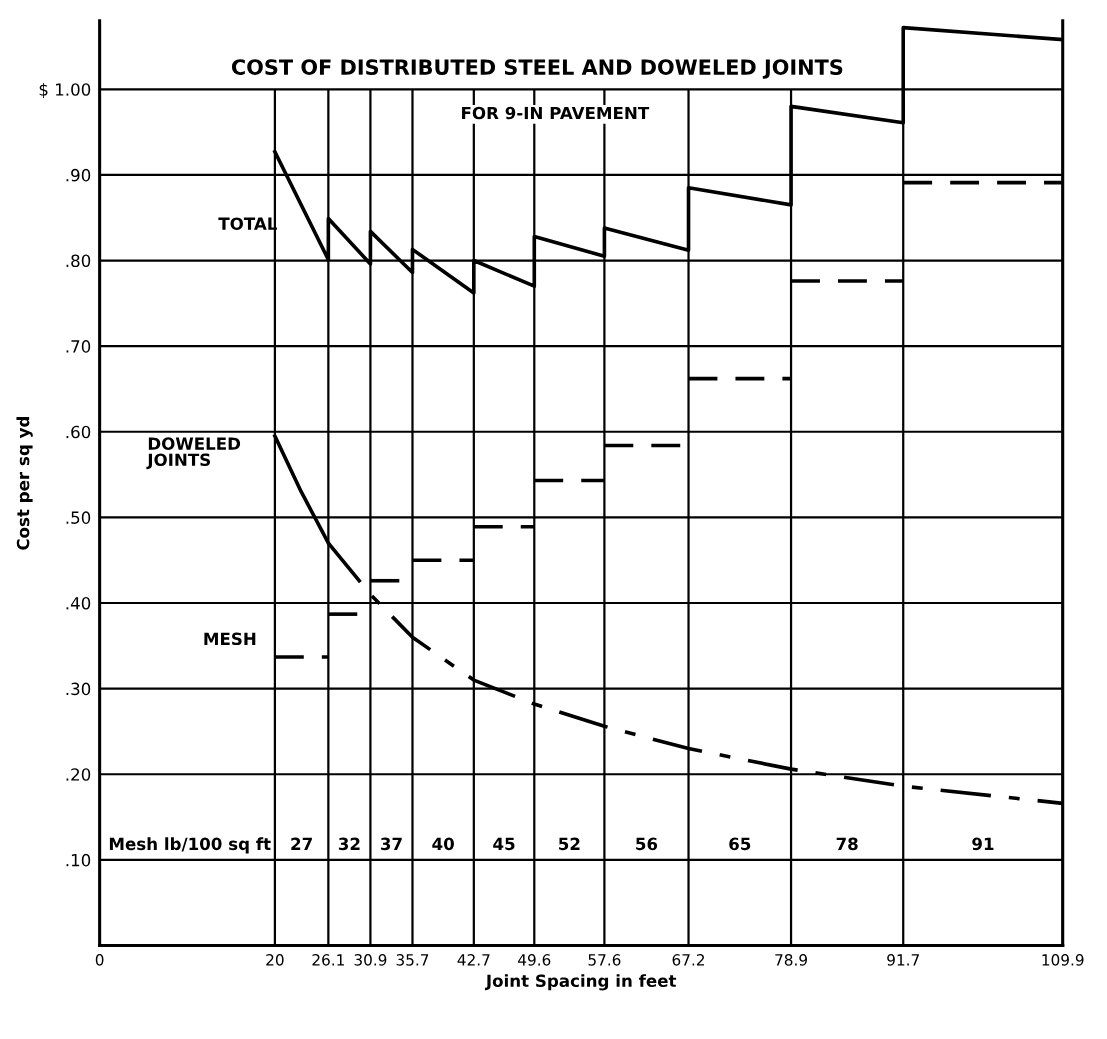 Image resolution: width=1107 pixels, height=1039 pixels. Describe the element at coordinates (983, 844) in the screenshot. I see `annotation: 91` at that location.